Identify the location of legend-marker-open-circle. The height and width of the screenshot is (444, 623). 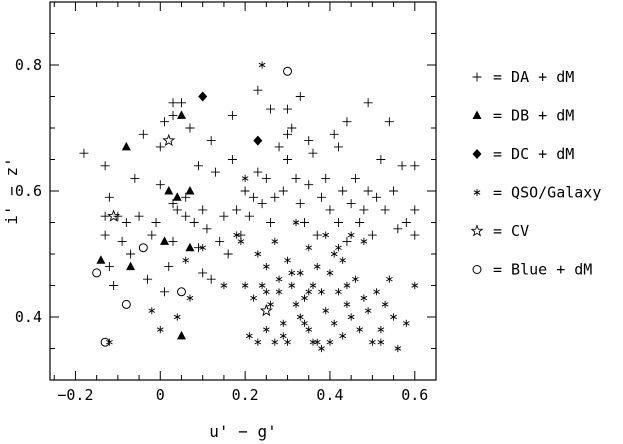
(477, 269).